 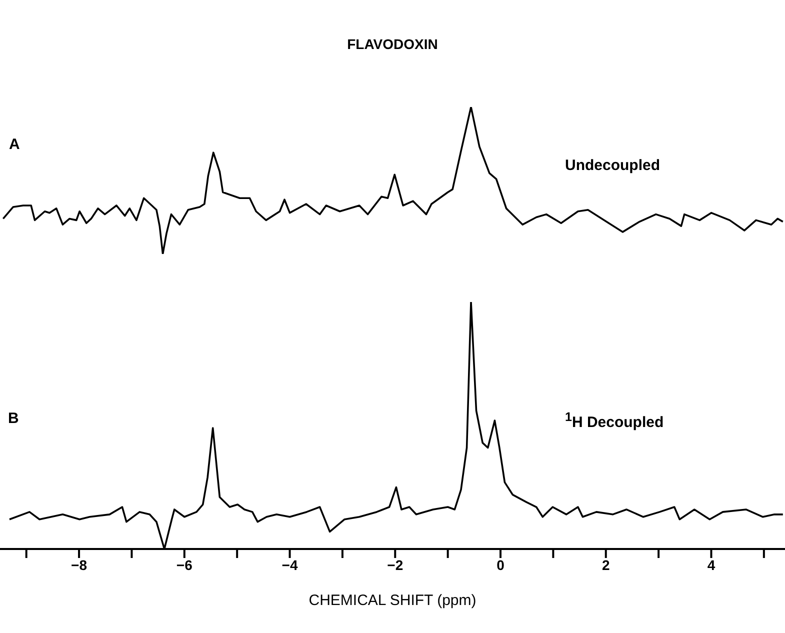 I want to click on x-tick-label: 0, so click(x=500, y=564).